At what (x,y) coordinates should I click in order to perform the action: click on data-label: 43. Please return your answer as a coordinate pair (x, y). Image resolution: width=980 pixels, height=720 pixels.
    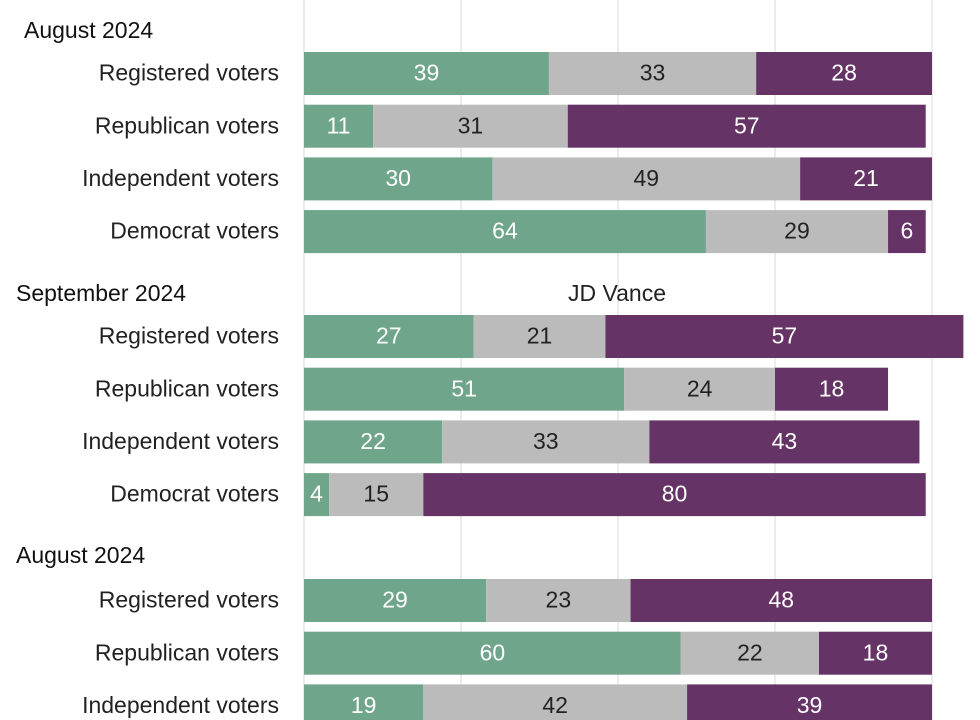
    Looking at the image, I should click on (785, 441).